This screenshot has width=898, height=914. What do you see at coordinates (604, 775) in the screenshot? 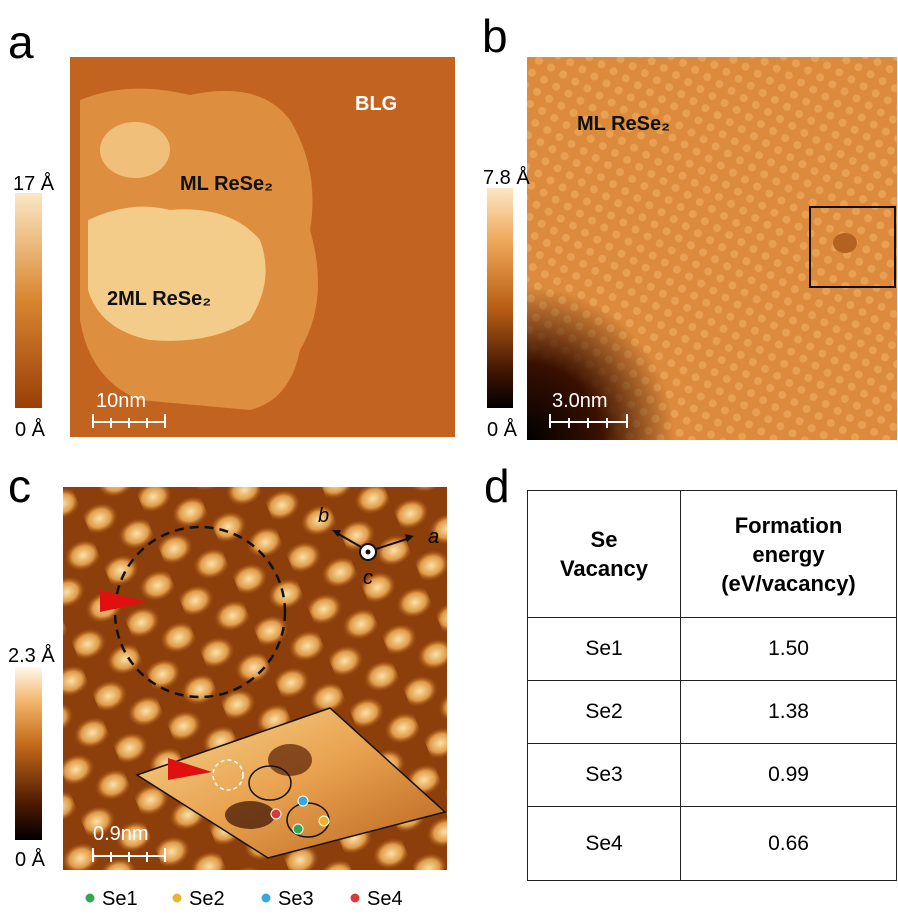
I see `table-cell: Se3` at bounding box center [604, 775].